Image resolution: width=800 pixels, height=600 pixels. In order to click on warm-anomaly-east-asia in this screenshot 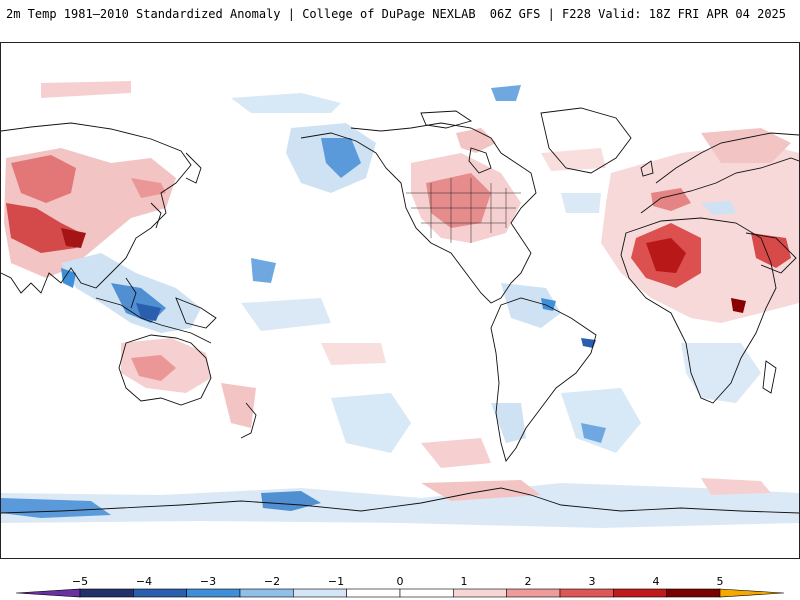, I will do `click(148, 188)`.